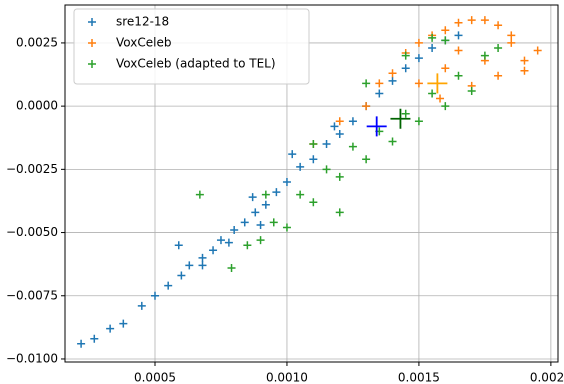 The width and height of the screenshot is (564, 384). I want to click on y-tick-label: 0.0025, so click(37, 42).